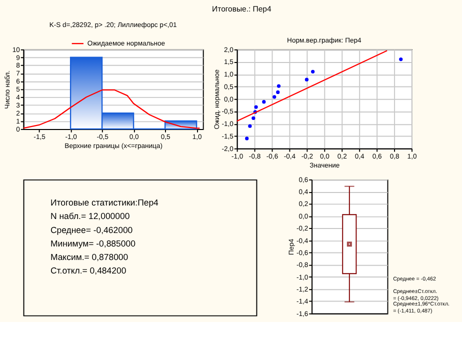  I want to click on text: Минимум= -0,885000, so click(93, 243).